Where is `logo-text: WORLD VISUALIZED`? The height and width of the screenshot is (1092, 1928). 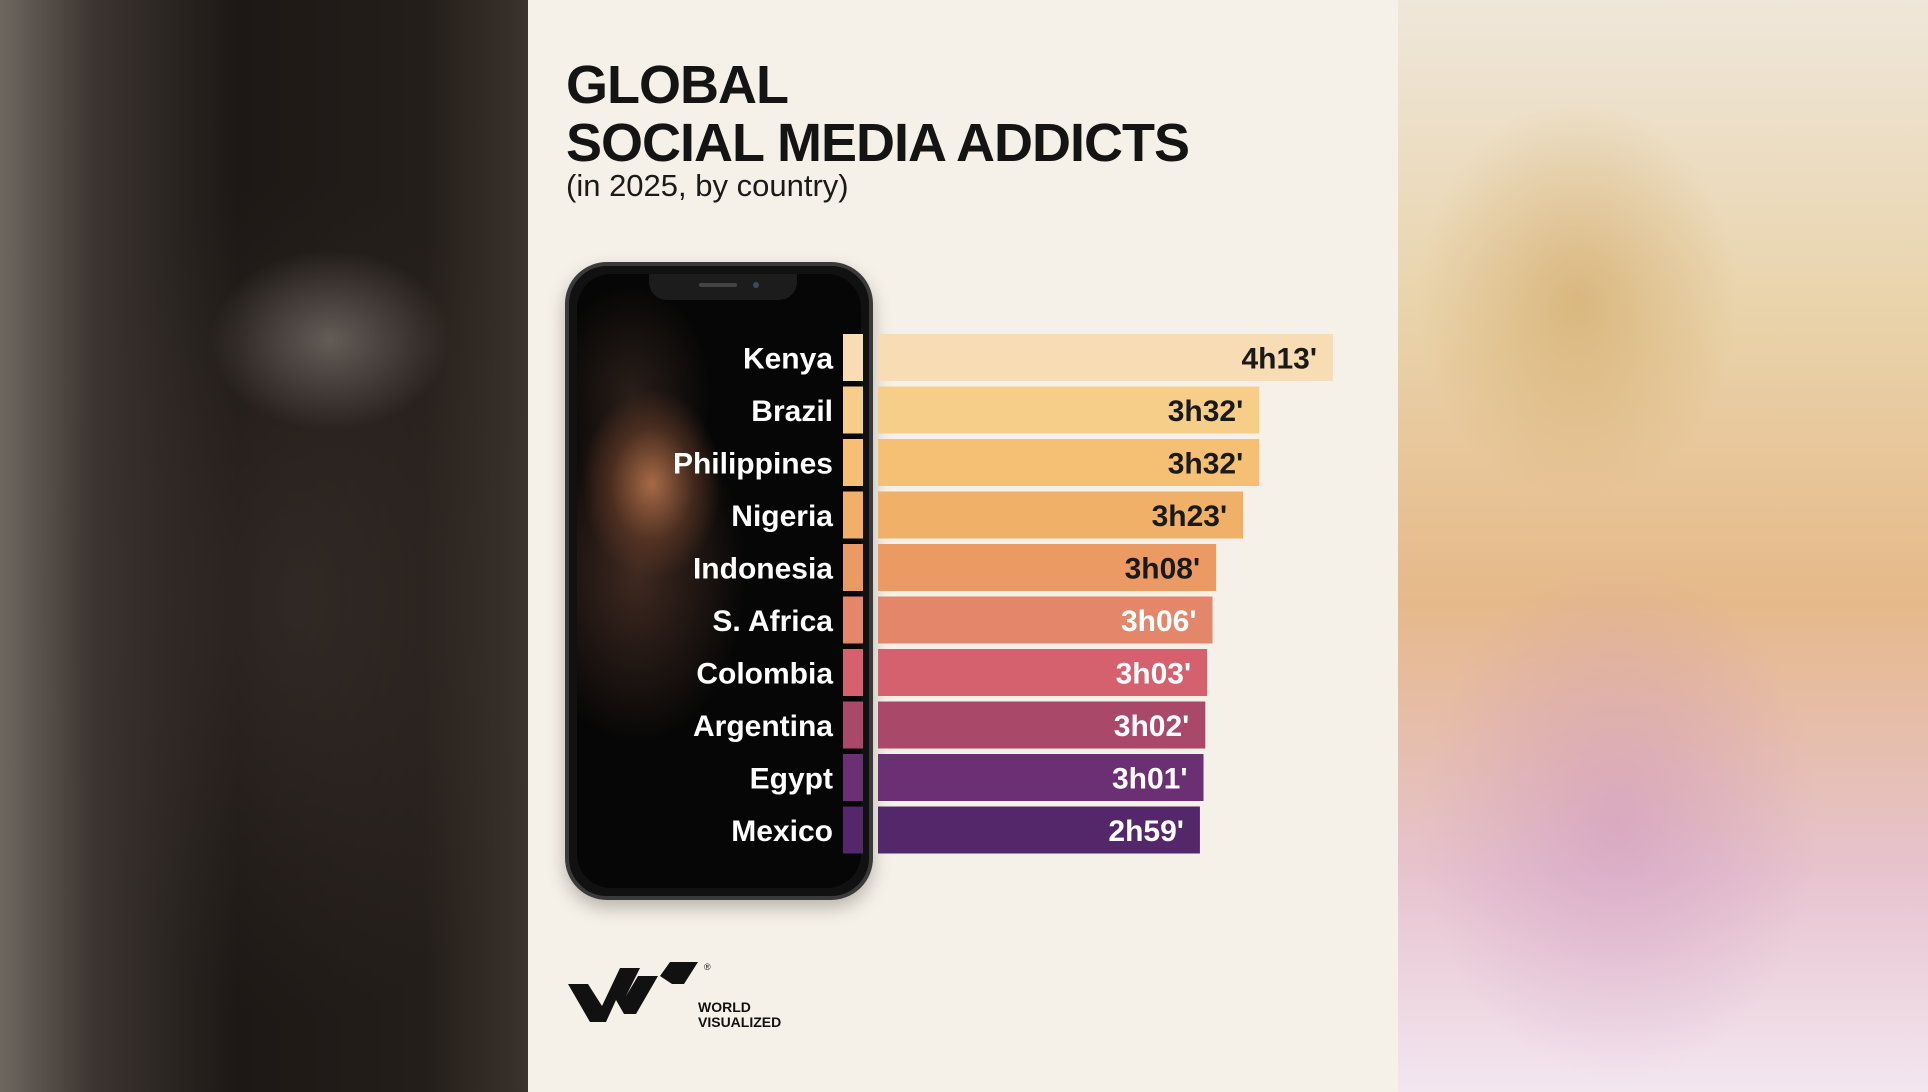 logo-text: WORLD VISUALIZED is located at coordinates (739, 1015).